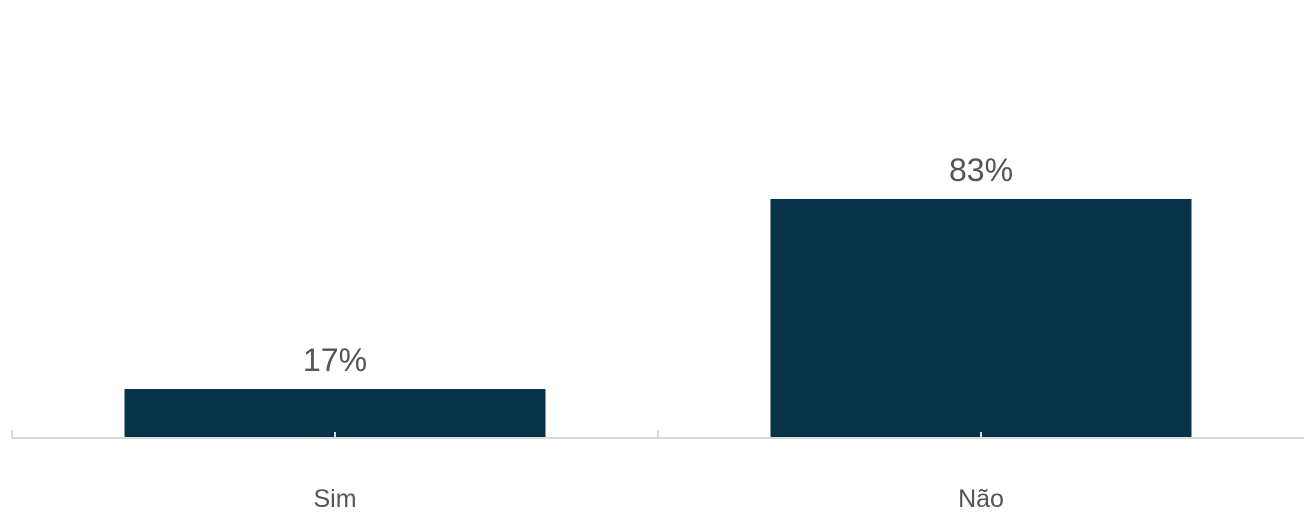 Image resolution: width=1304 pixels, height=512 pixels. I want to click on data-label-0: 17%, so click(335, 360).